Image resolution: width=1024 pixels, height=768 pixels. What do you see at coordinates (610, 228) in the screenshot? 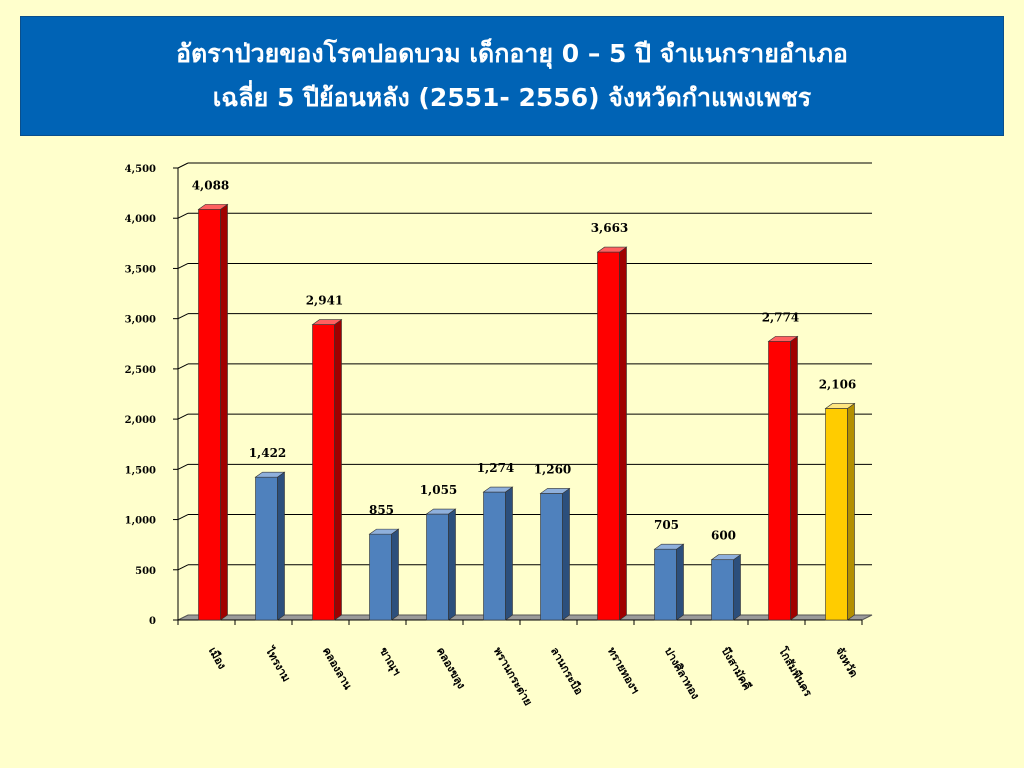
I see `data-label: 3,663` at bounding box center [610, 228].